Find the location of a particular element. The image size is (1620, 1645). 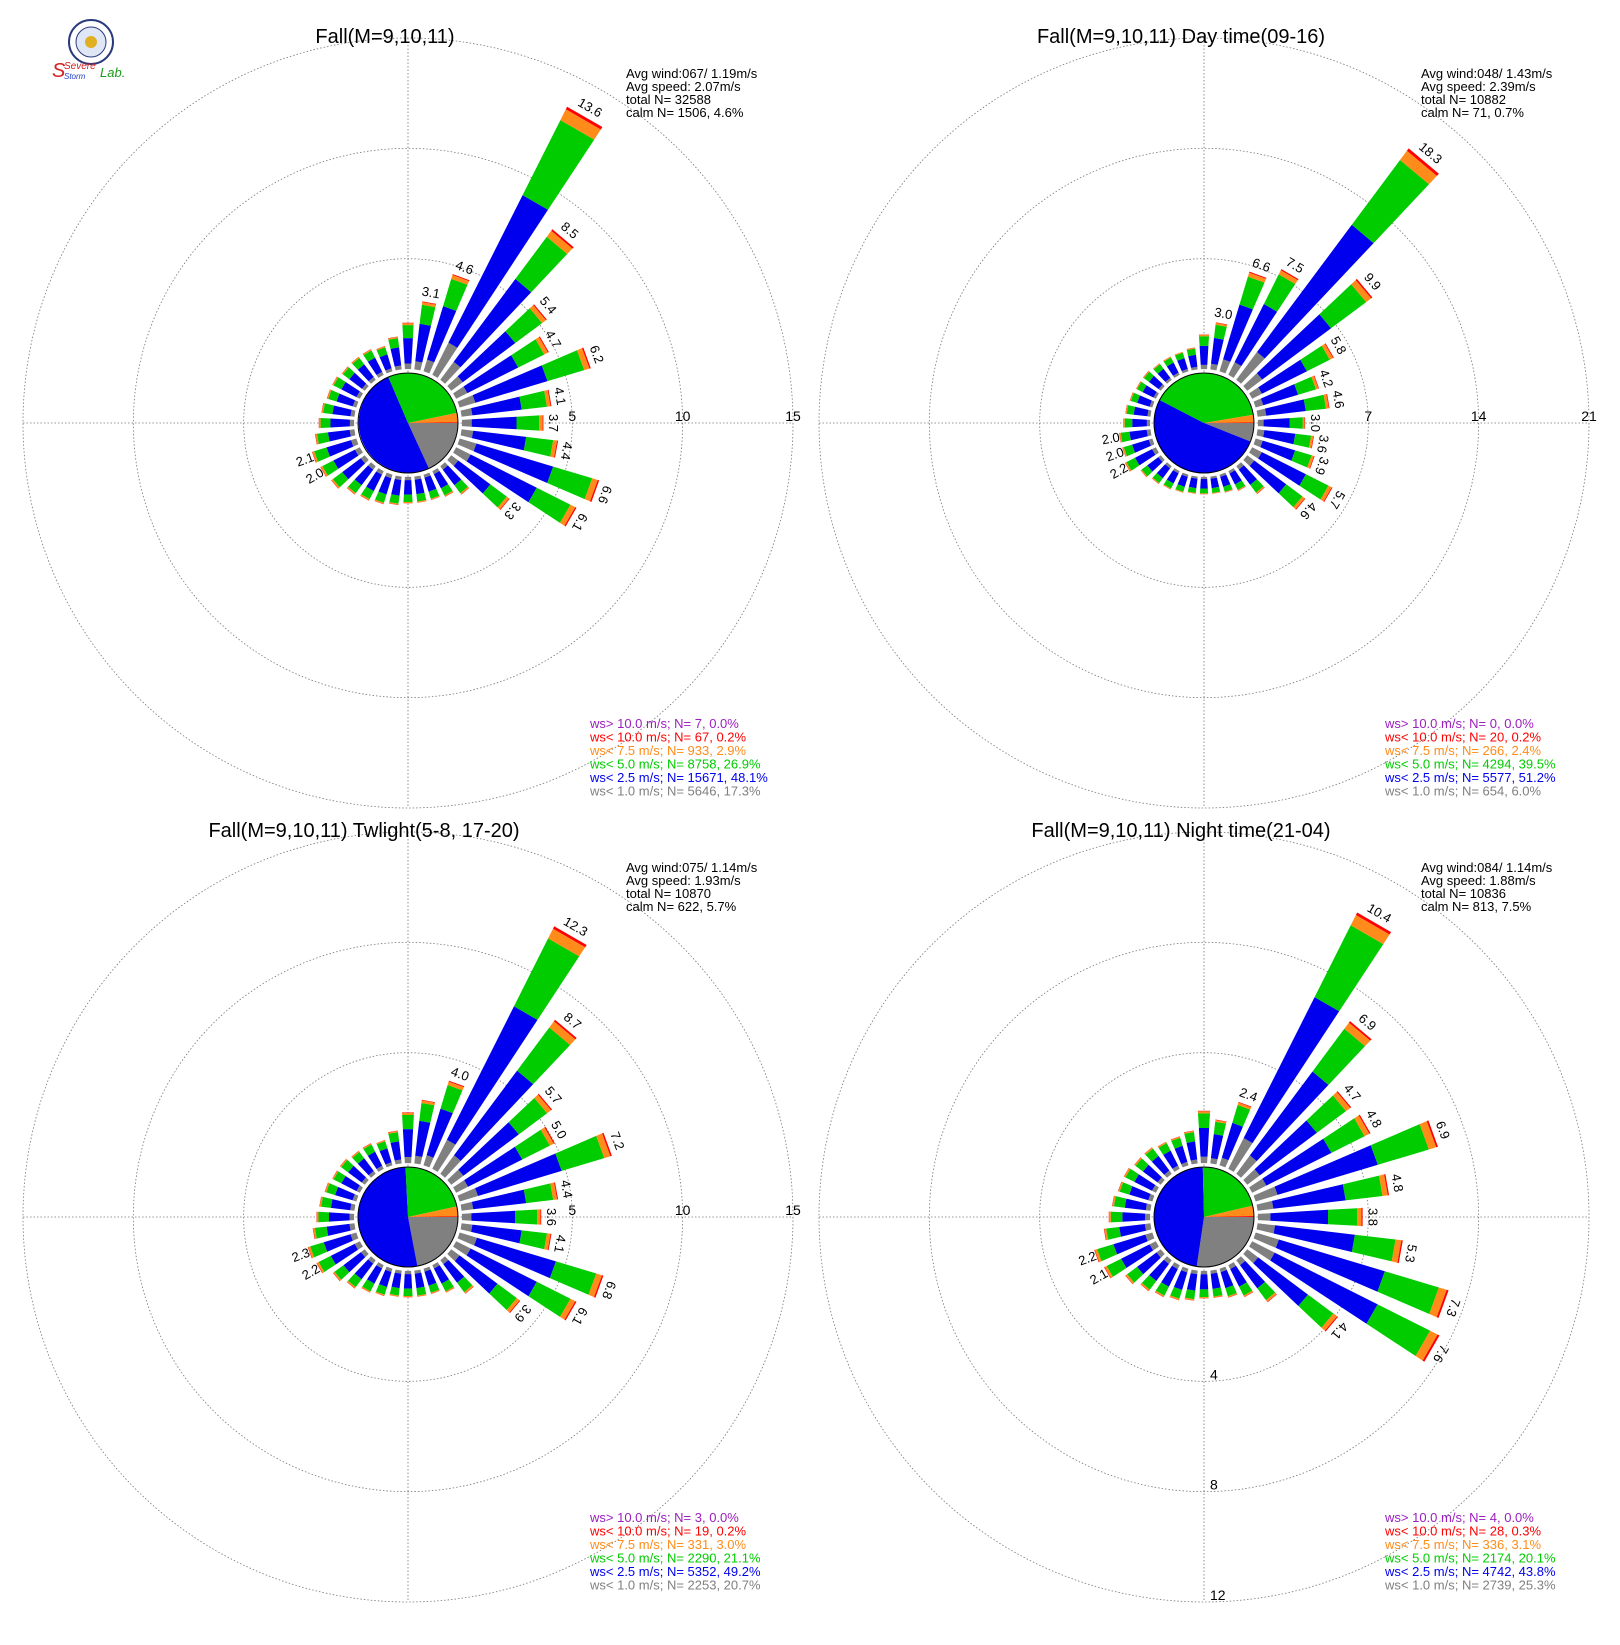

bar-value-label: 4.1 is located at coordinates (560, 396).